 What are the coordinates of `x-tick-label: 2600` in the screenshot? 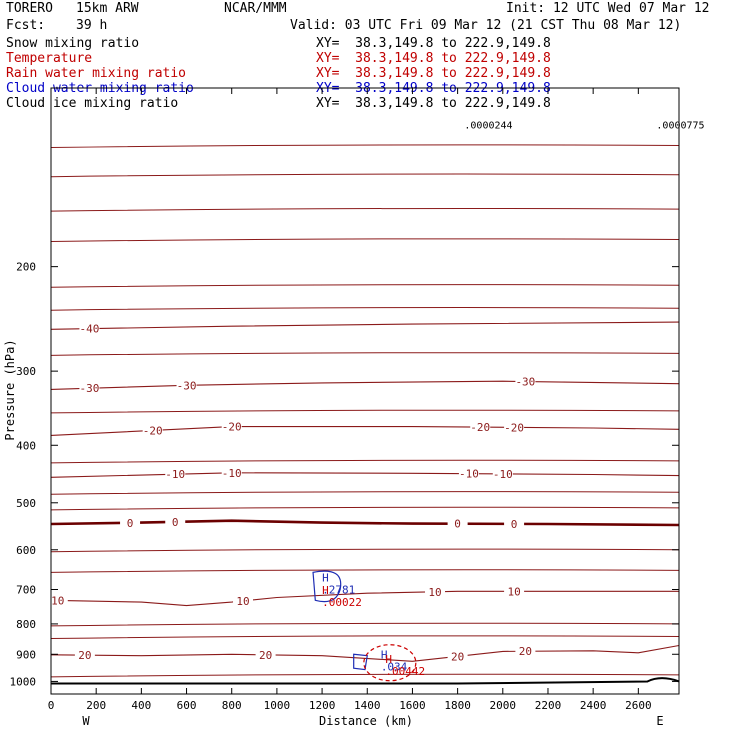 It's located at (638, 705).